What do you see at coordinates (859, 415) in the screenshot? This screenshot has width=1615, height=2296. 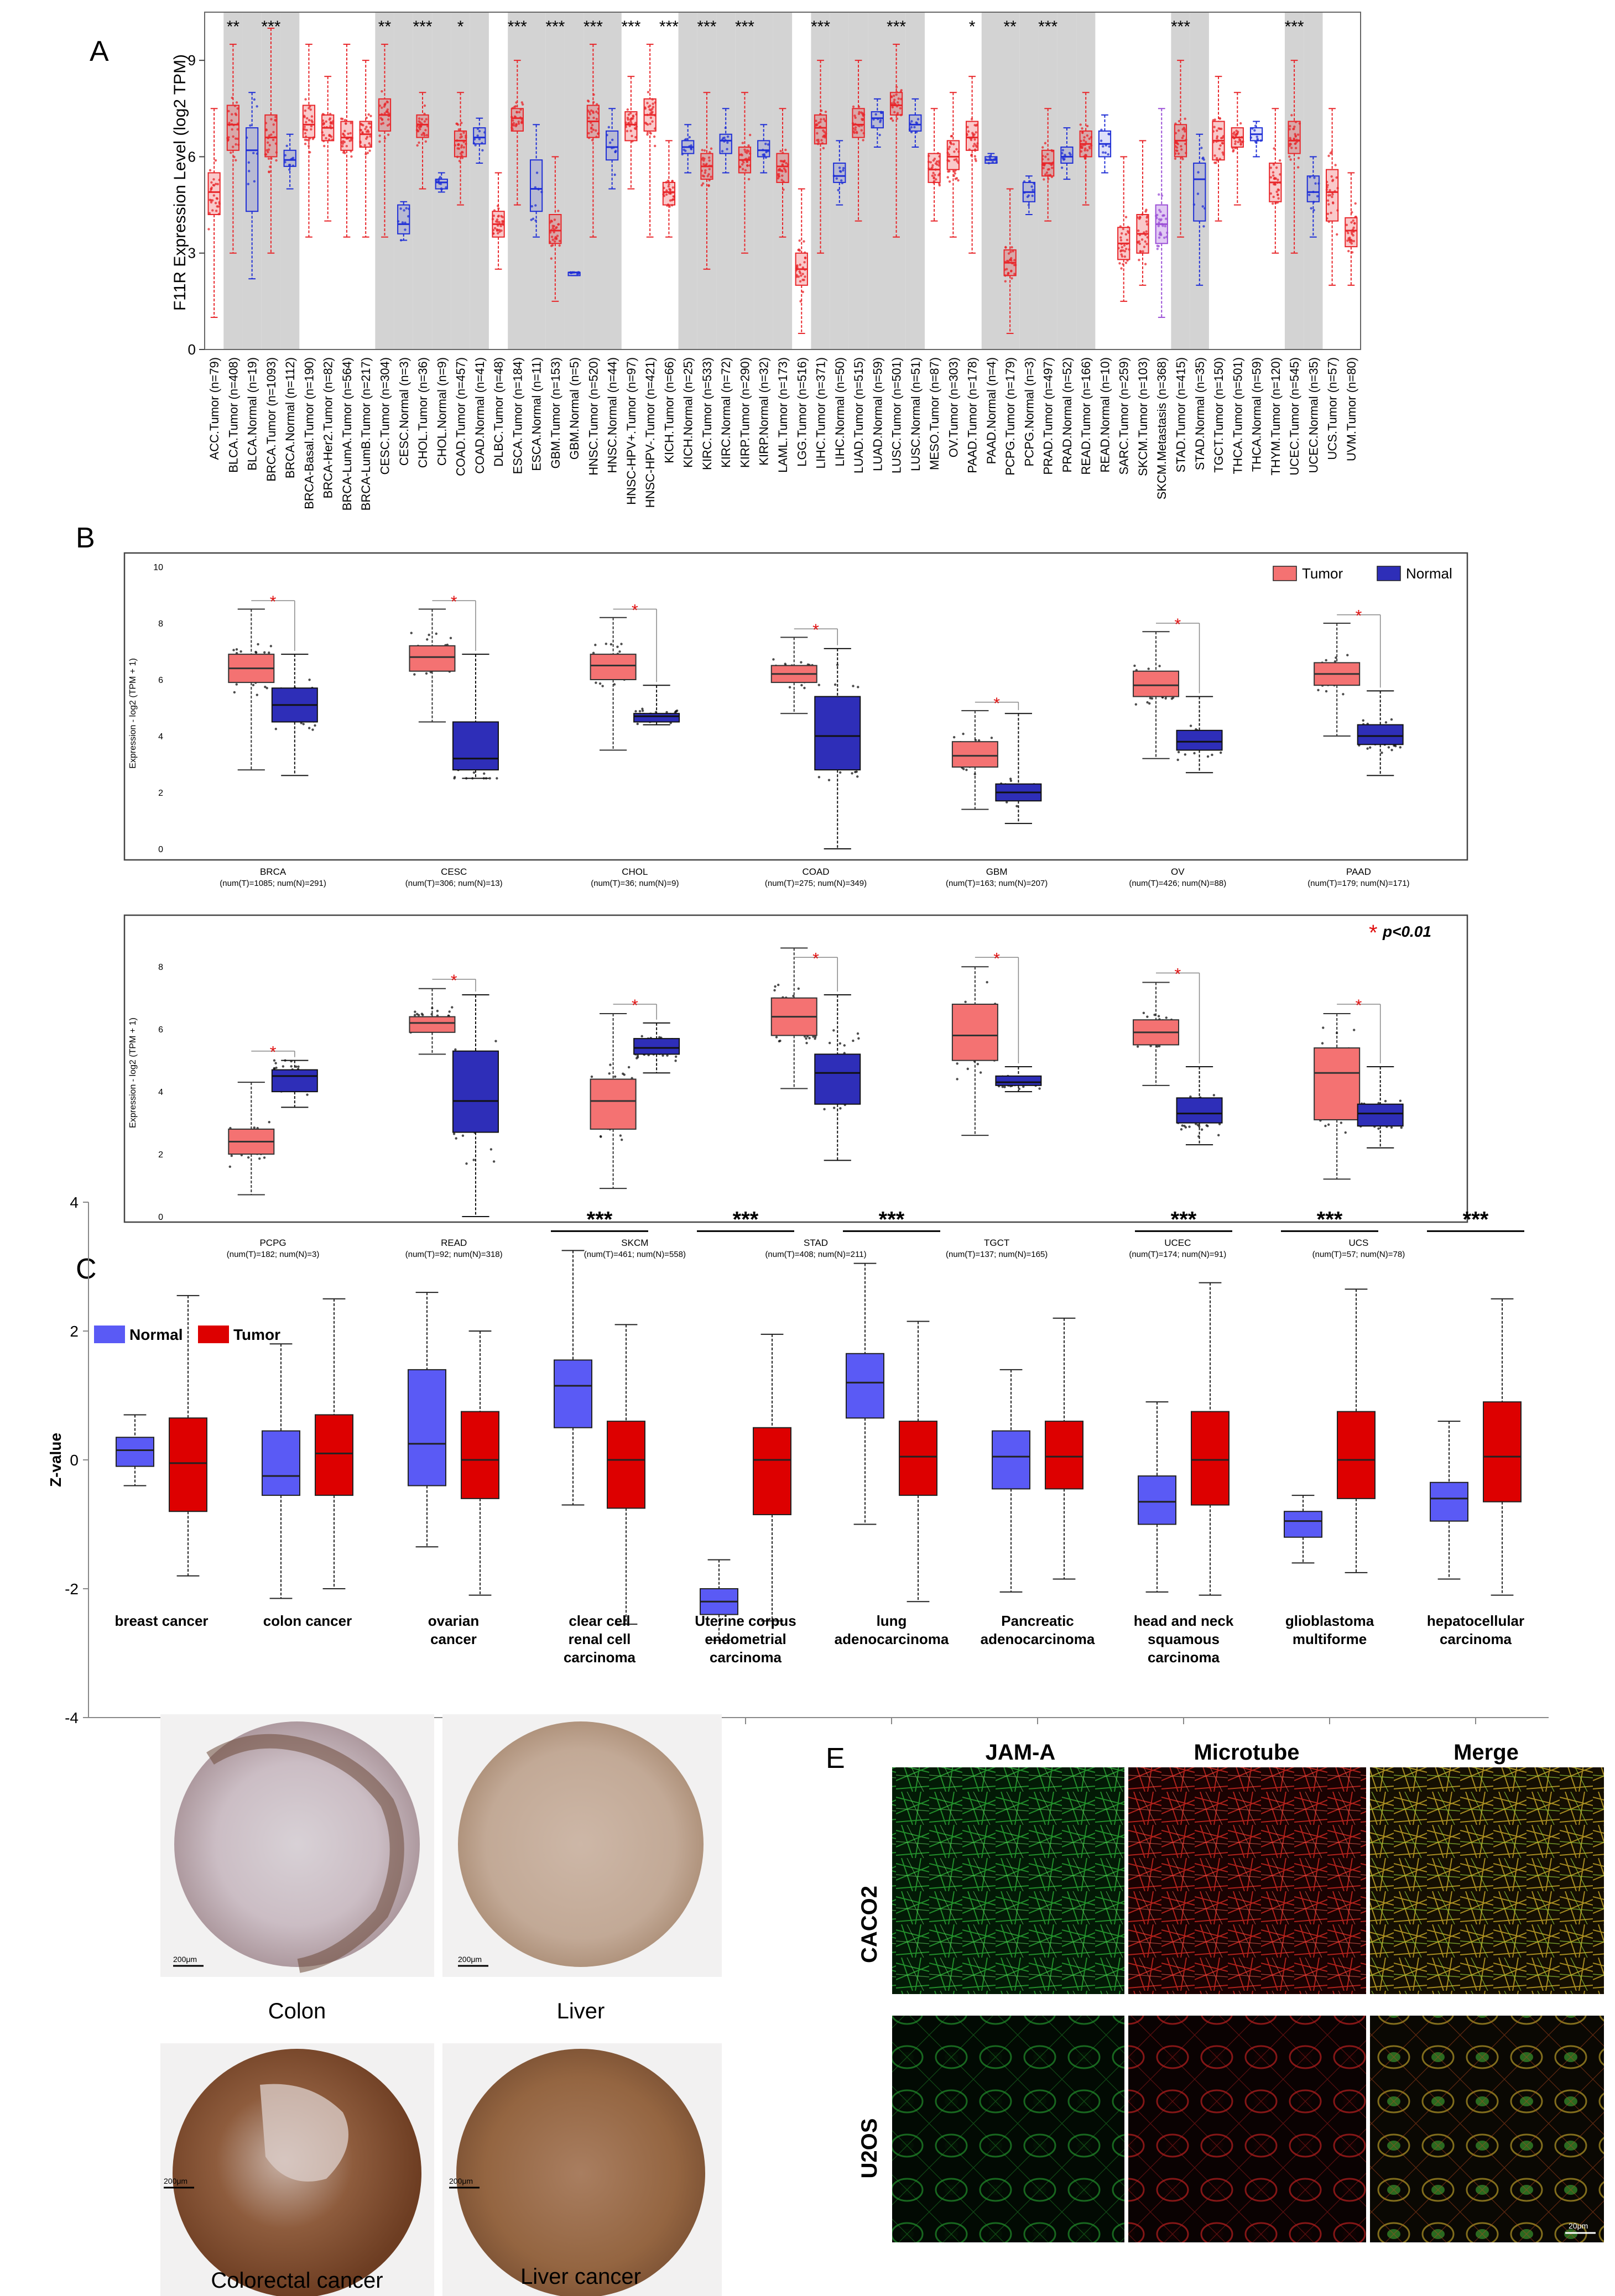 I see `x-tick-label: LUAD.Tumor (n=515)` at bounding box center [859, 415].